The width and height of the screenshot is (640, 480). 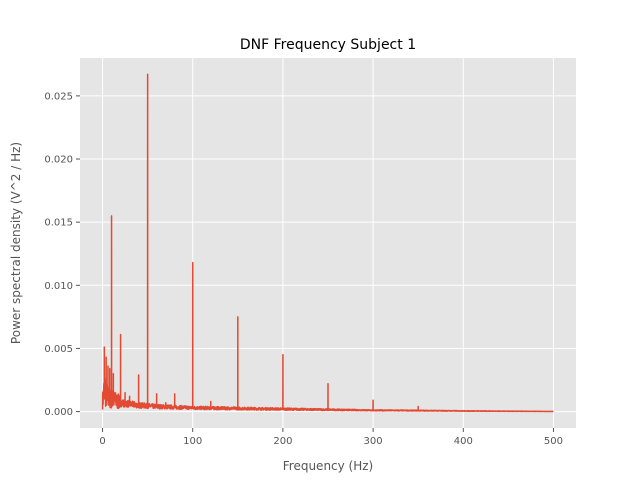 What do you see at coordinates (282, 441) in the screenshot?
I see `x-tick-label: 200` at bounding box center [282, 441].